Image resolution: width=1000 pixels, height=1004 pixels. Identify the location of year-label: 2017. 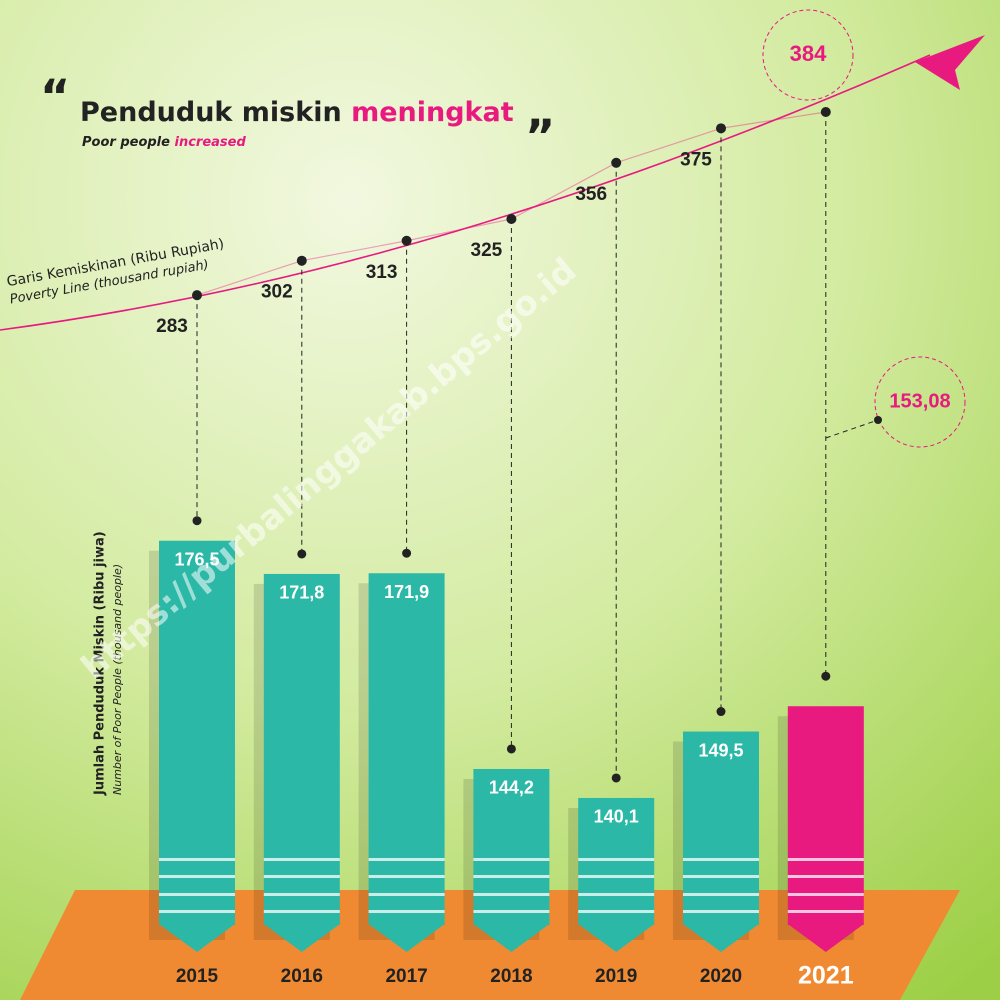
(406, 976).